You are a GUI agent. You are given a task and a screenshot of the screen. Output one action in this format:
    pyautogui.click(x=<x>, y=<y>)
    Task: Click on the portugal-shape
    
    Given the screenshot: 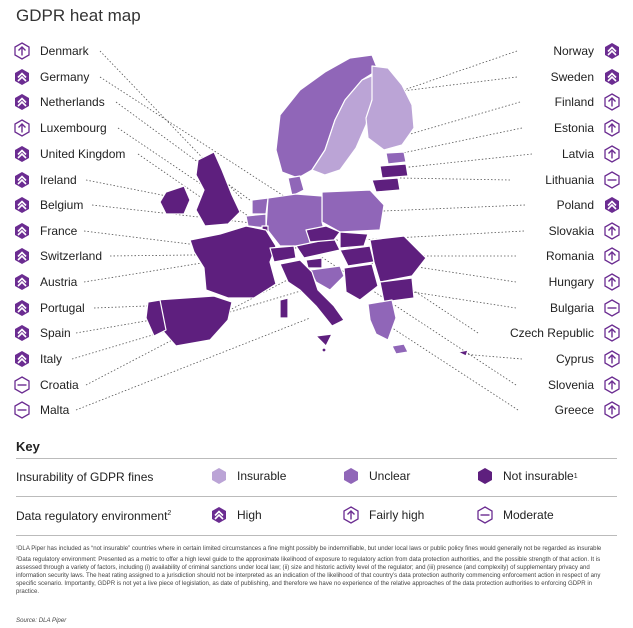 What is the action you would take?
    pyautogui.click(x=156, y=318)
    